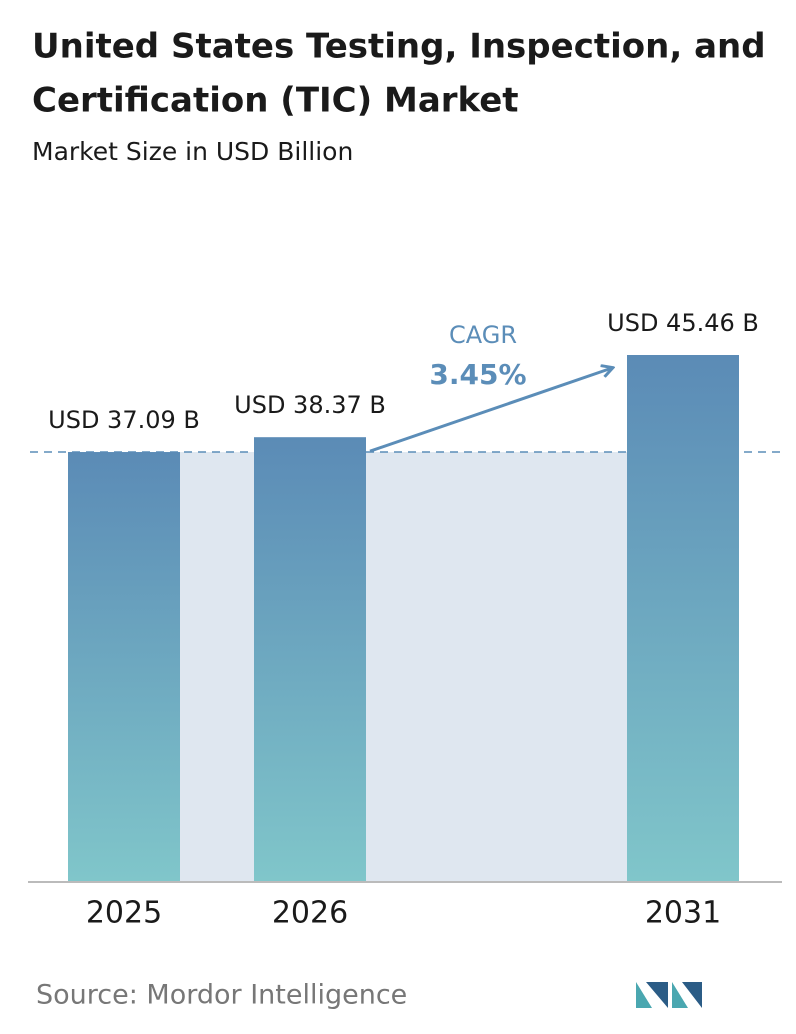  Describe the element at coordinates (483, 335) in the screenshot. I see `cagr-label: CAGR` at that location.